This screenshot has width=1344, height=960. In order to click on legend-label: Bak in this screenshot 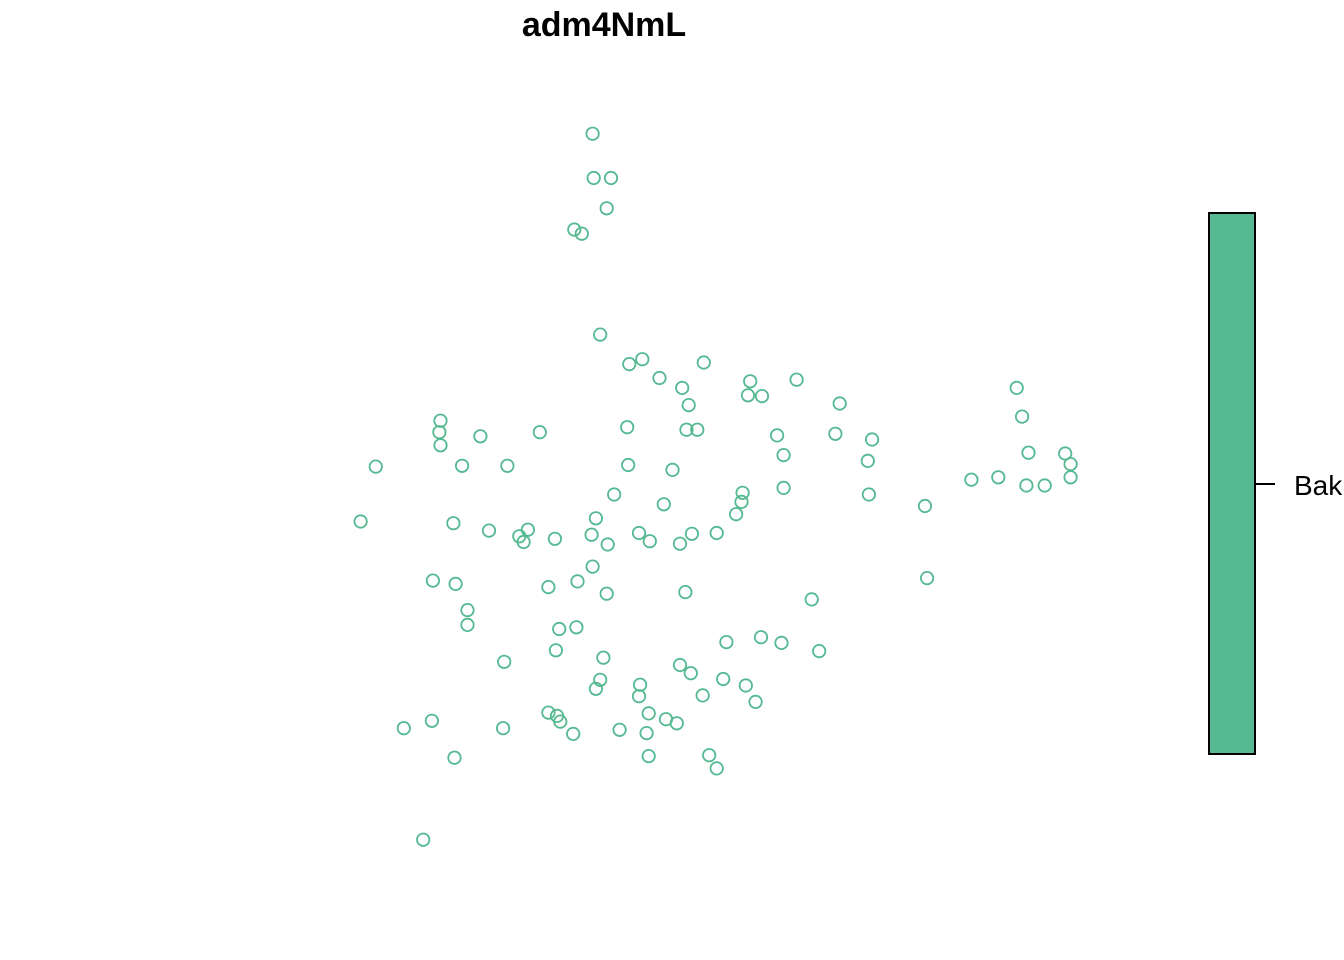, I will do `click(1318, 485)`.